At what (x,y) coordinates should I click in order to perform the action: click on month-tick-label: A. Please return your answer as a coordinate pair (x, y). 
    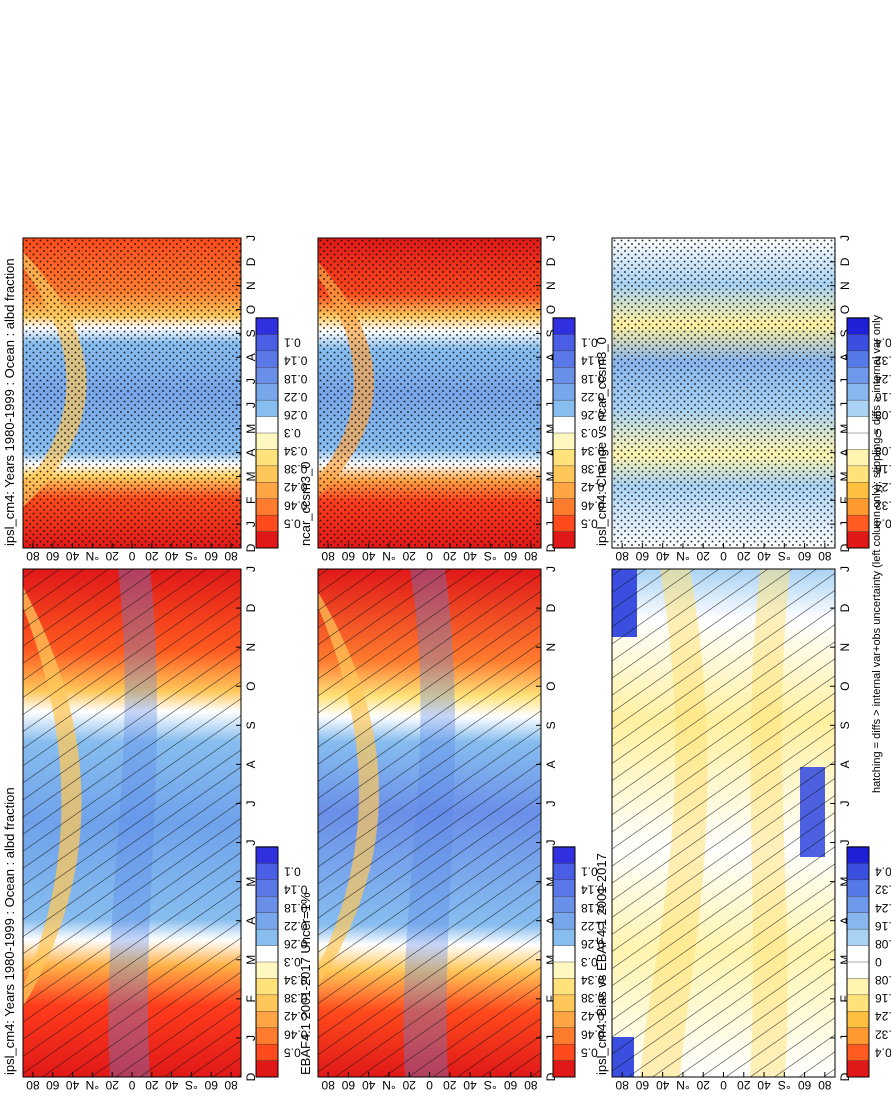
    Looking at the image, I should click on (845, 764).